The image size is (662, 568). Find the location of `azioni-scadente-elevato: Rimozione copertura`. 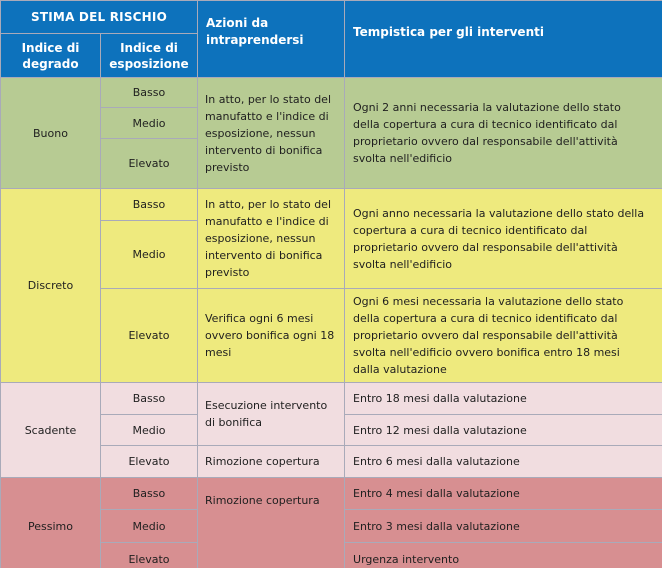

azioni-scadente-elevato: Rimozione copertura is located at coordinates (271, 461).